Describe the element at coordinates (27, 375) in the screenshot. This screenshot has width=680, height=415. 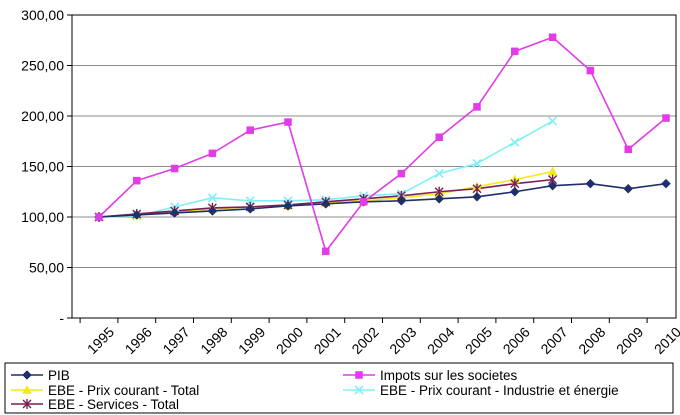
I see `legend-marker-pib` at that location.